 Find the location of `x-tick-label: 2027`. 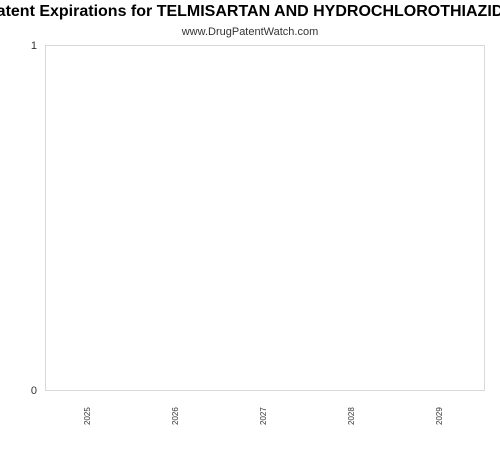

x-tick-label: 2027 is located at coordinates (263, 416).